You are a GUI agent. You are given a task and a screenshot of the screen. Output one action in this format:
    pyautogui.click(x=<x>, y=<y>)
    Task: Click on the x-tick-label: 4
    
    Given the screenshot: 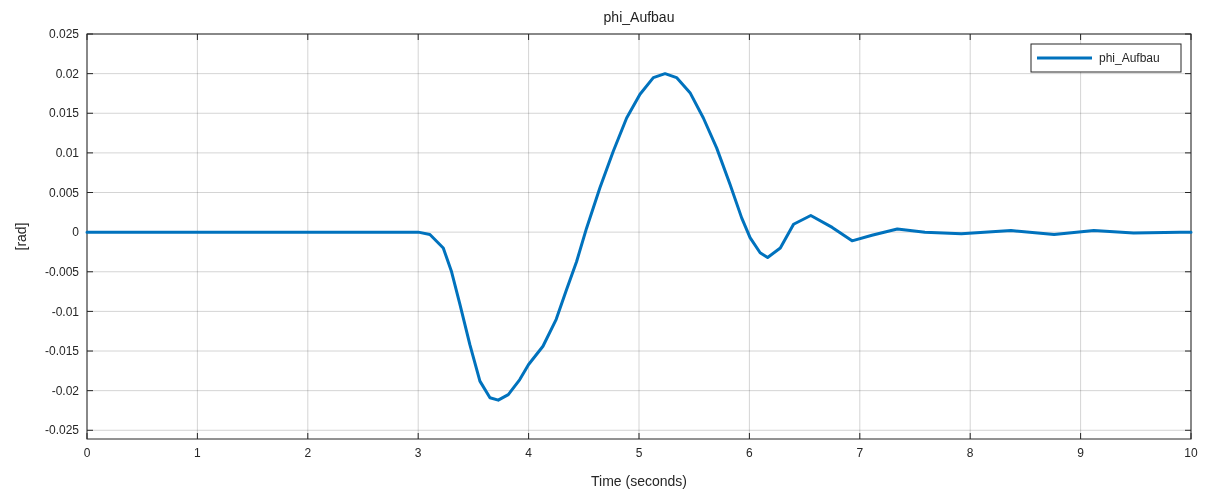 What is the action you would take?
    pyautogui.click(x=529, y=453)
    